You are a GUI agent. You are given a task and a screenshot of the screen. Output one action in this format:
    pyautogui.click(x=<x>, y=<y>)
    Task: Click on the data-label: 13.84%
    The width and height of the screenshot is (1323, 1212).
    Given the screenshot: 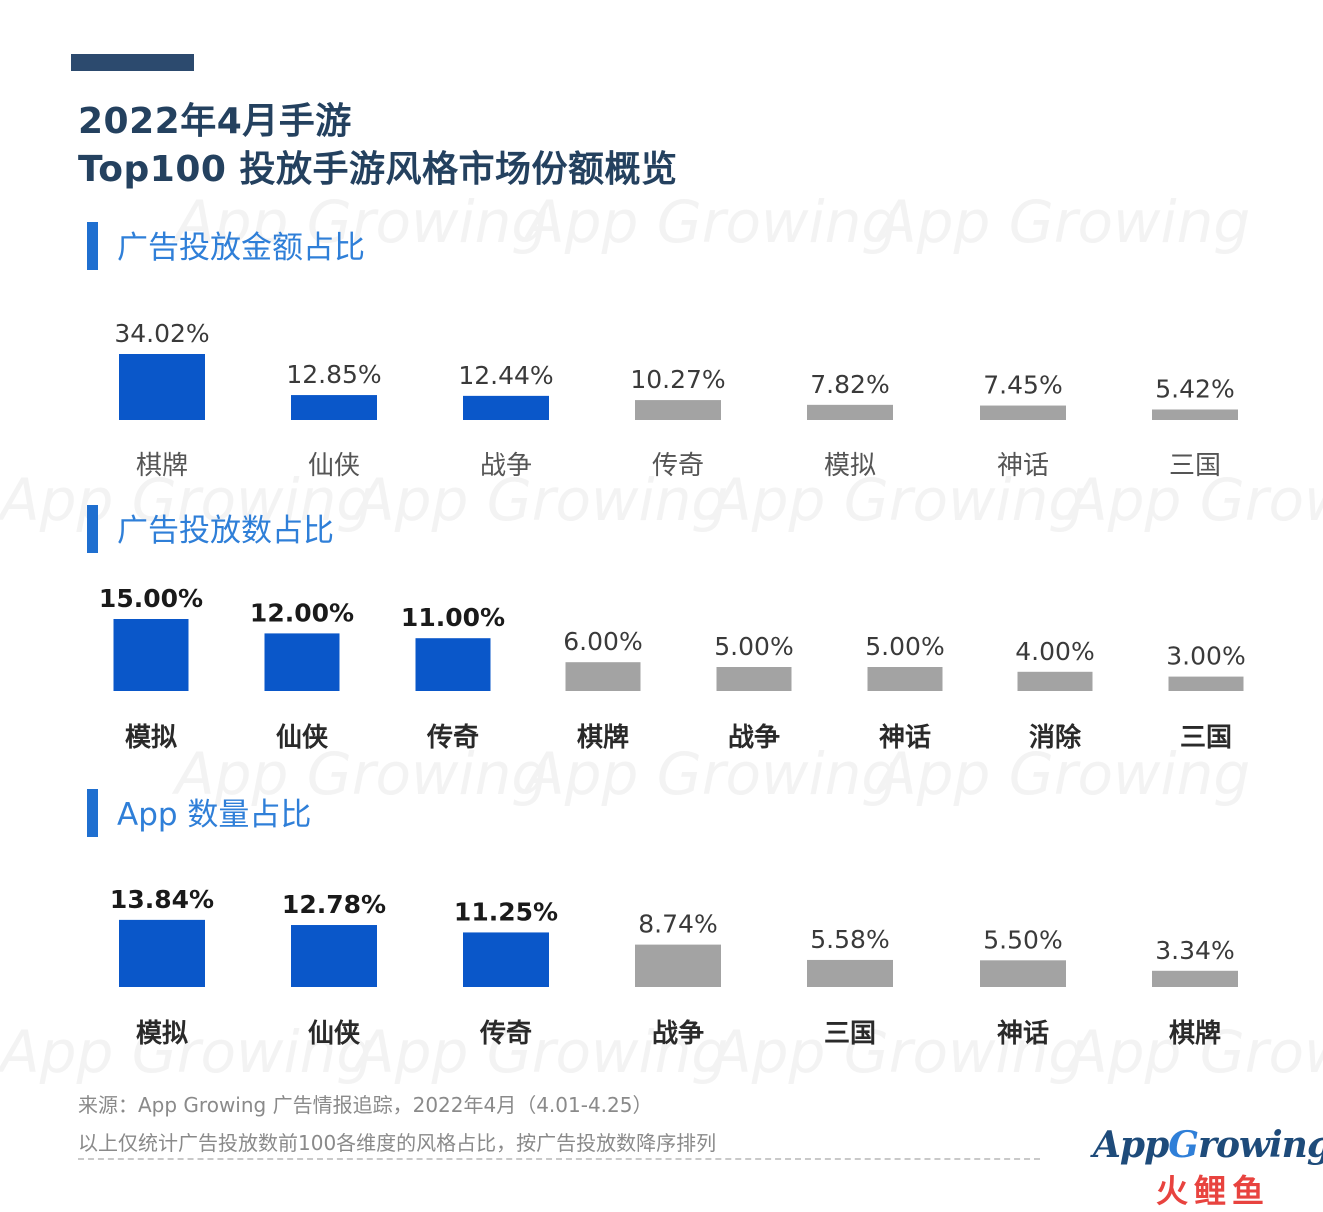 What is the action you would take?
    pyautogui.click(x=162, y=899)
    